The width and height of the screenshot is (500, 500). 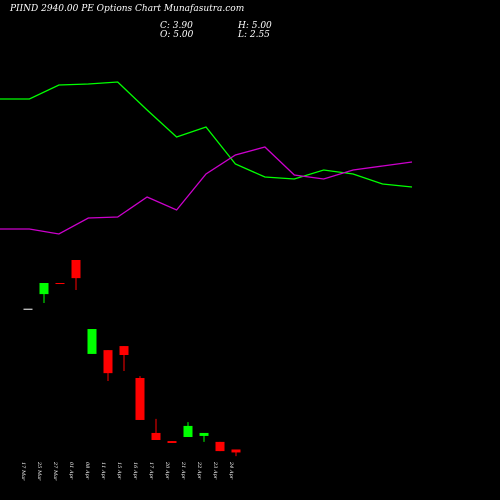 I want to click on x-tick-label: 23 Apr, so click(x=215, y=470).